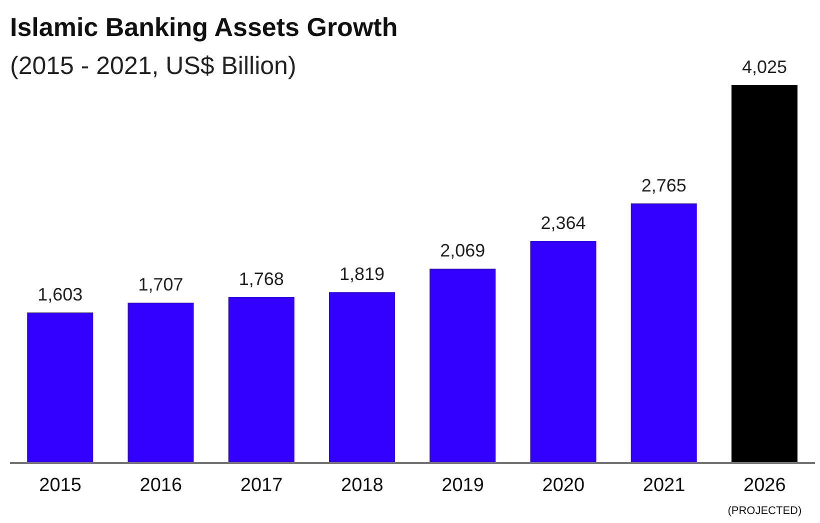  Describe the element at coordinates (161, 485) in the screenshot. I see `x-tick-label: 2016` at that location.